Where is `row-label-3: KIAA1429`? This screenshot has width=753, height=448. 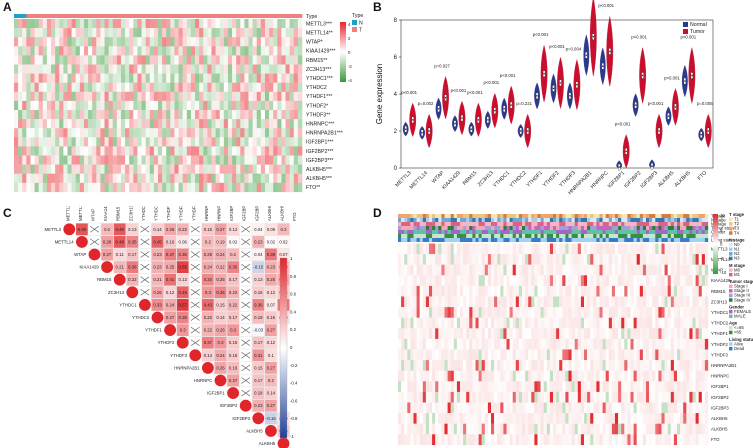
row-label-3: KIAA1429 is located at coordinates (721, 280).